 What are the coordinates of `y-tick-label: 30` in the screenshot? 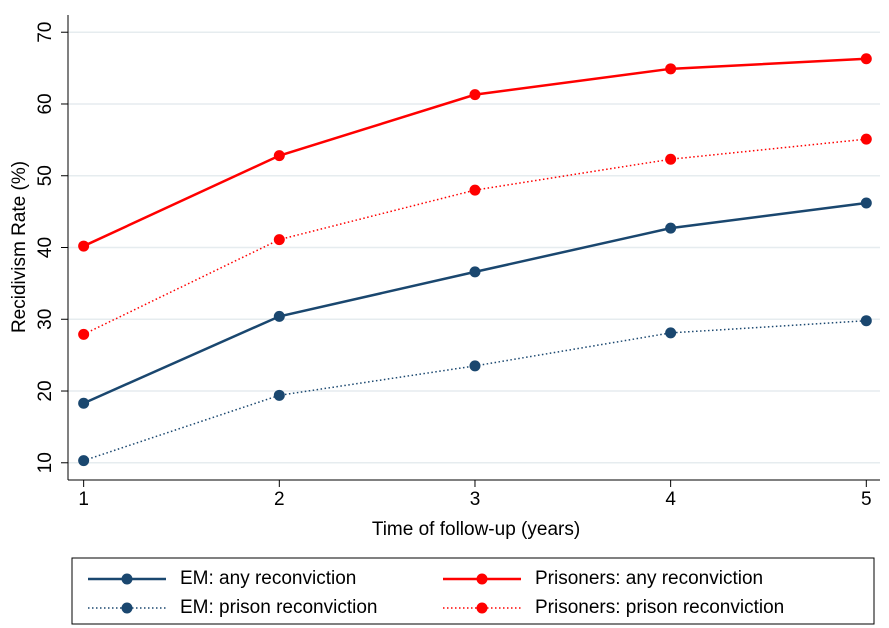 It's located at (45, 319).